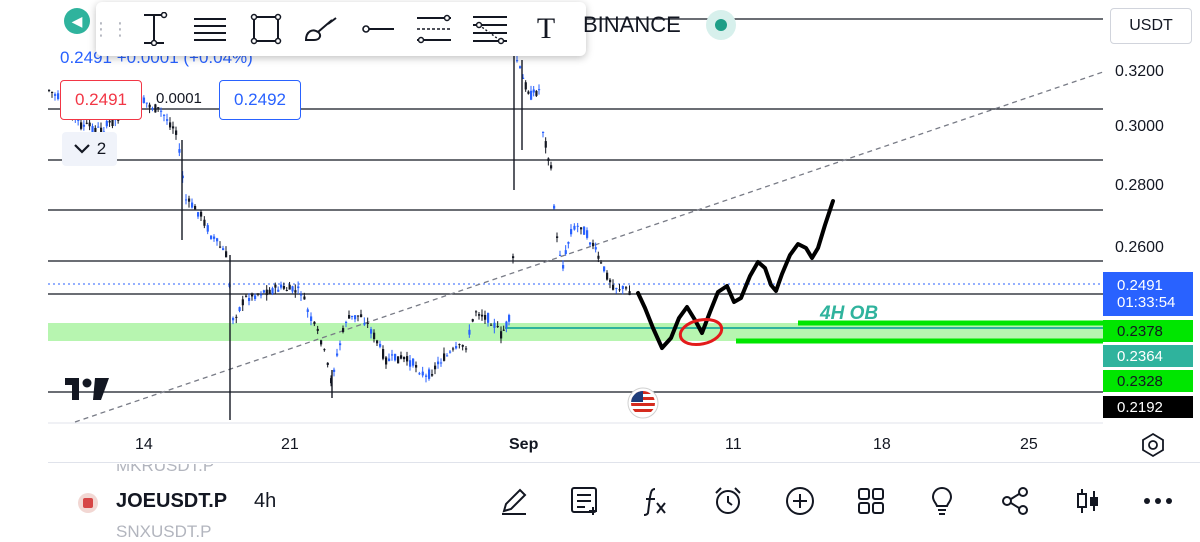 The height and width of the screenshot is (542, 1200). What do you see at coordinates (728, 501) in the screenshot?
I see `alert-icon` at bounding box center [728, 501].